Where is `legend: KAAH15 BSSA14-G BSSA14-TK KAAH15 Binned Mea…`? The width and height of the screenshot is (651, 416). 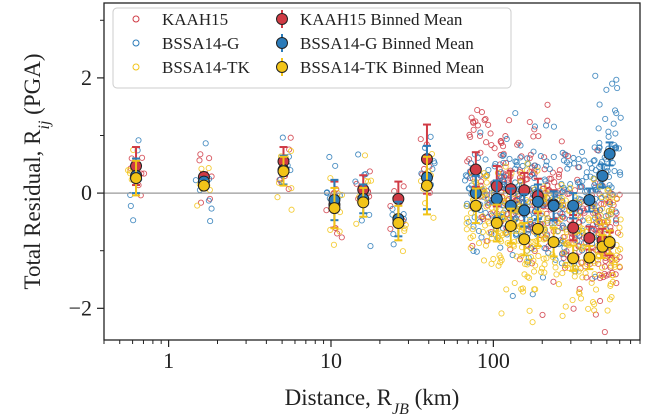
legend: KAAH15 BSSA14-G BSSA14-TK KAAH15 Binned Mea… is located at coordinates (312, 48).